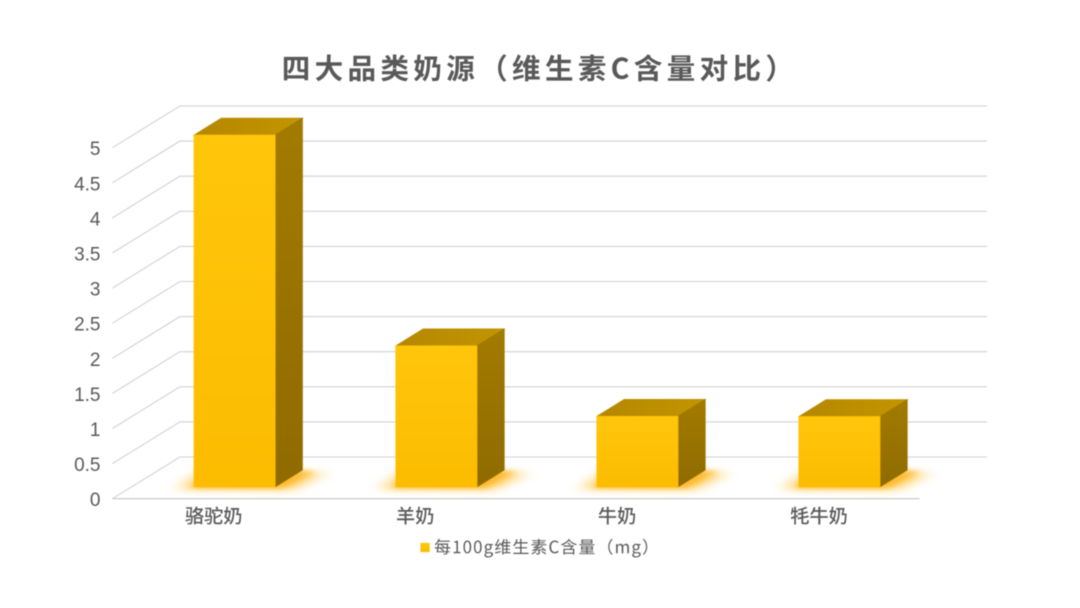  Describe the element at coordinates (87, 465) in the screenshot. I see `svg-text: 0.5` at that location.